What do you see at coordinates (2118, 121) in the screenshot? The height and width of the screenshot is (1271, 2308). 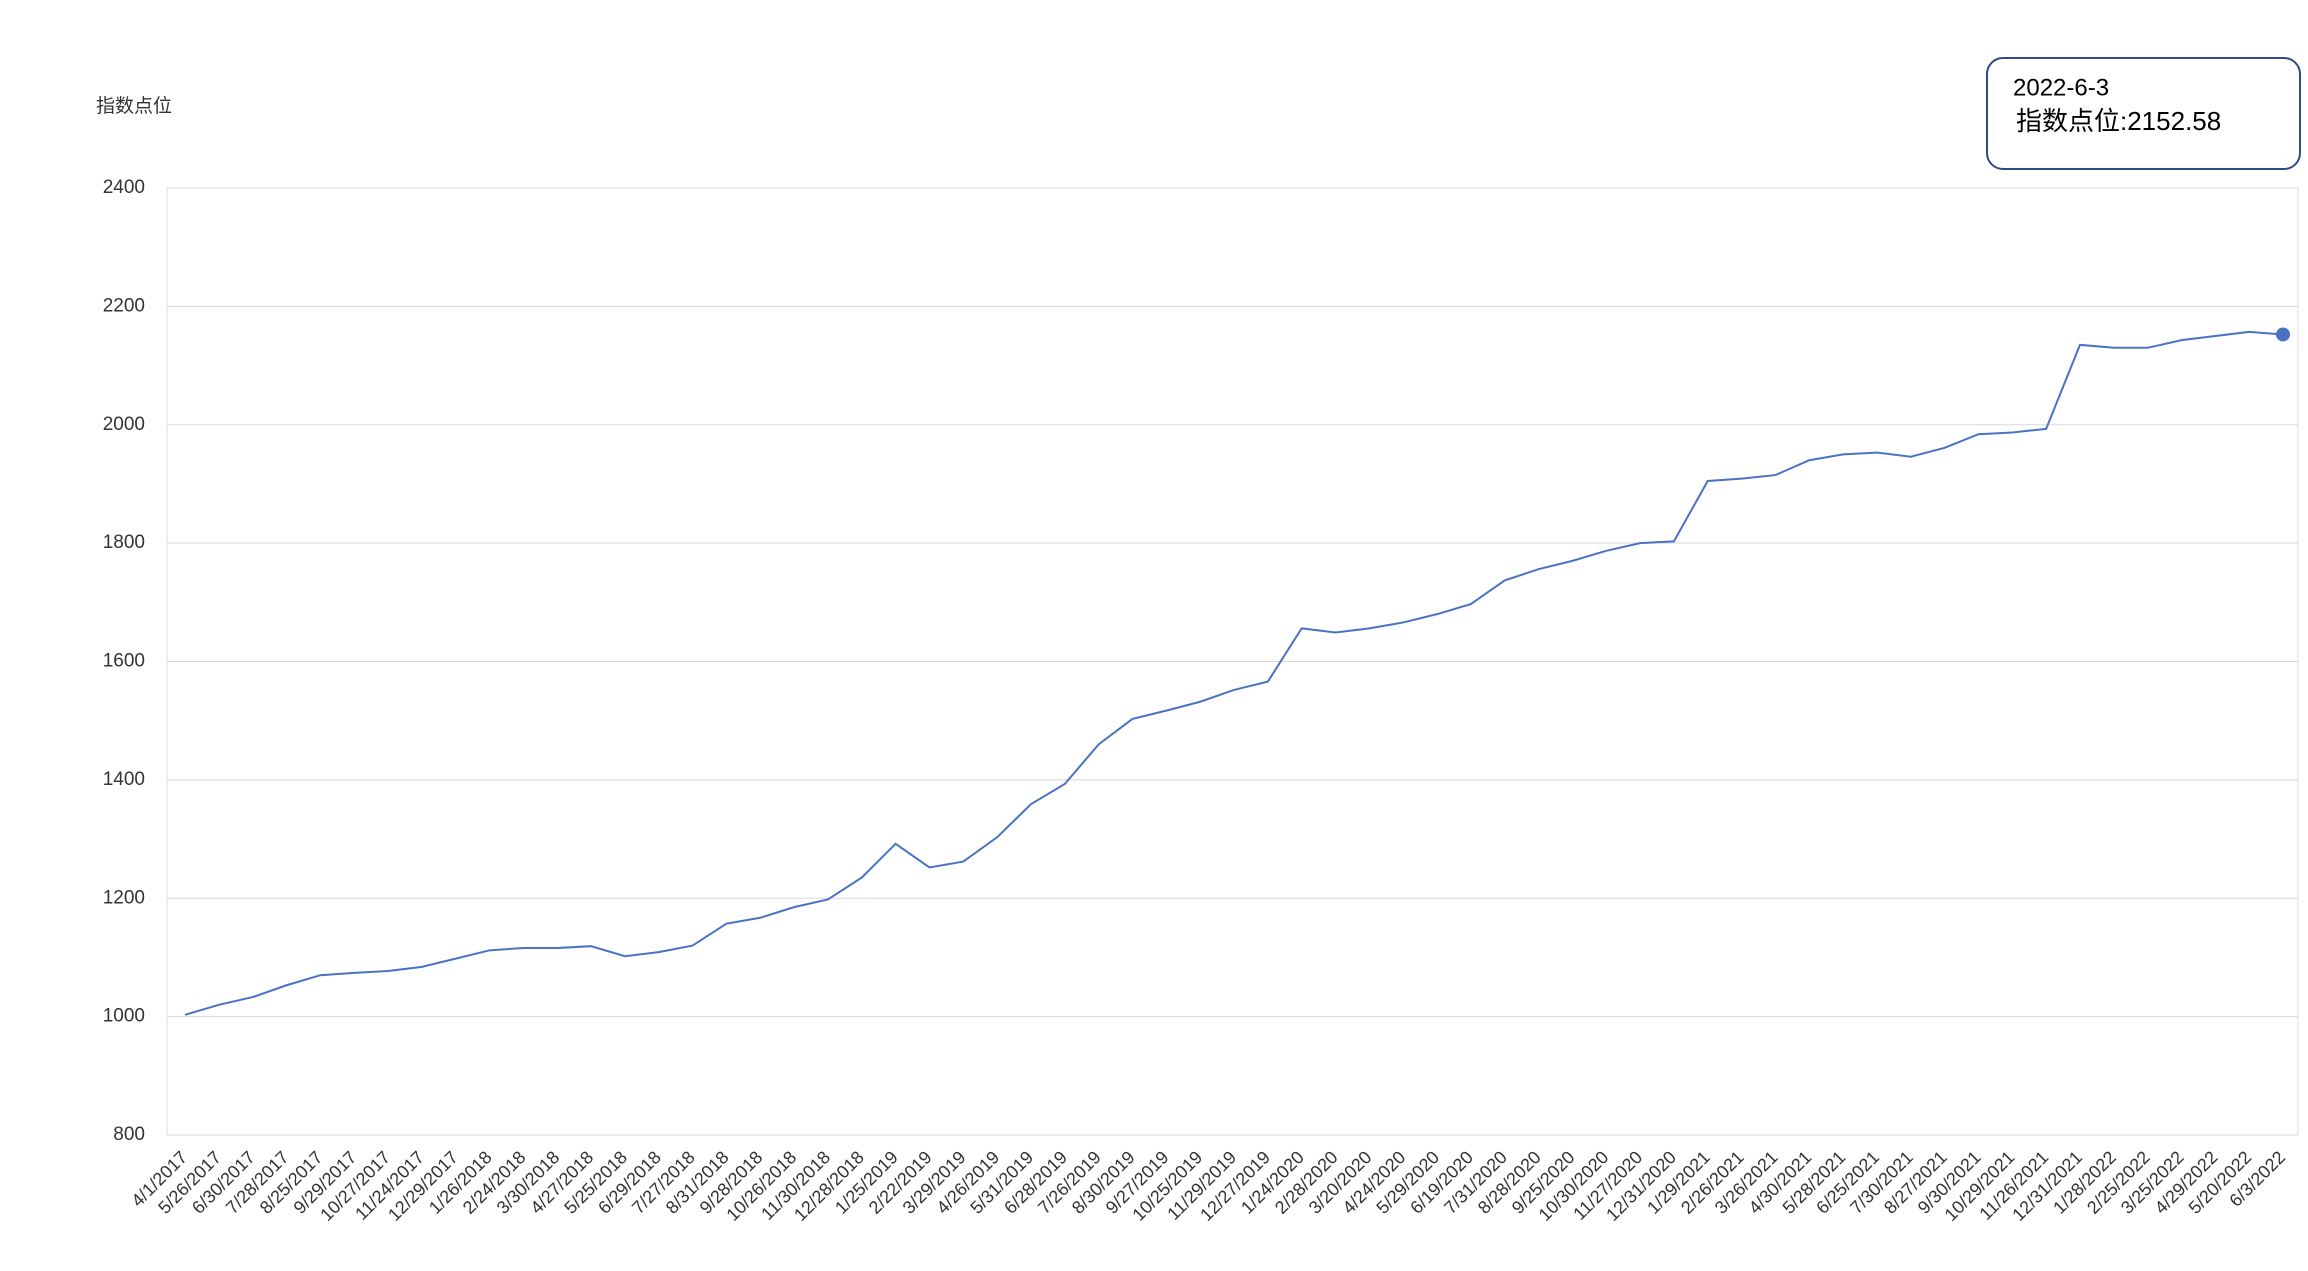 I see `tooltip-text: 指数点位:2152.58` at bounding box center [2118, 121].